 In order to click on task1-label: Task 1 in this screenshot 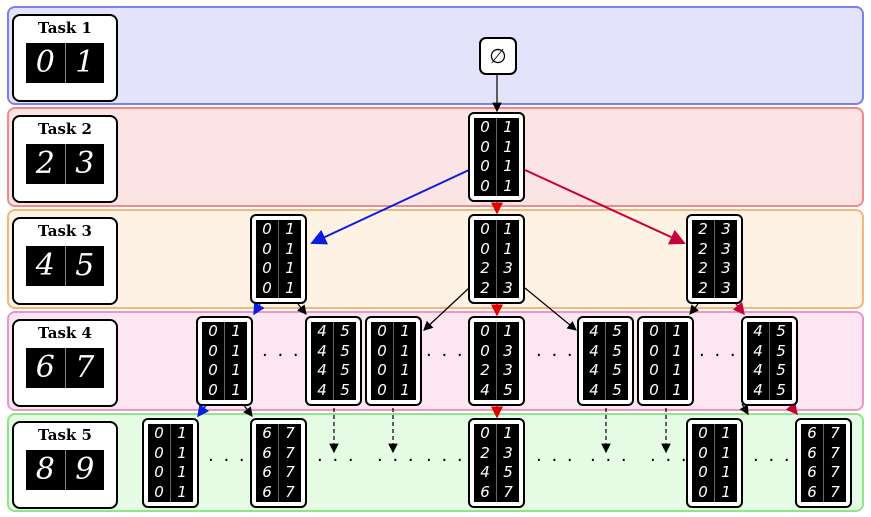, I will do `click(65, 28)`.